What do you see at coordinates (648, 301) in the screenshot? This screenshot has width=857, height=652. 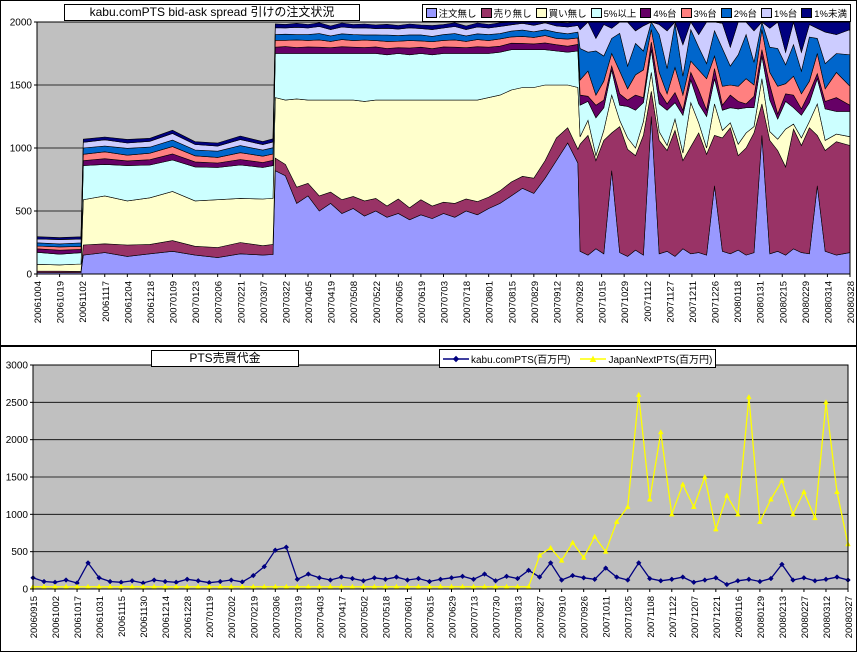 I see `x-tick-label: 20071112` at bounding box center [648, 301].